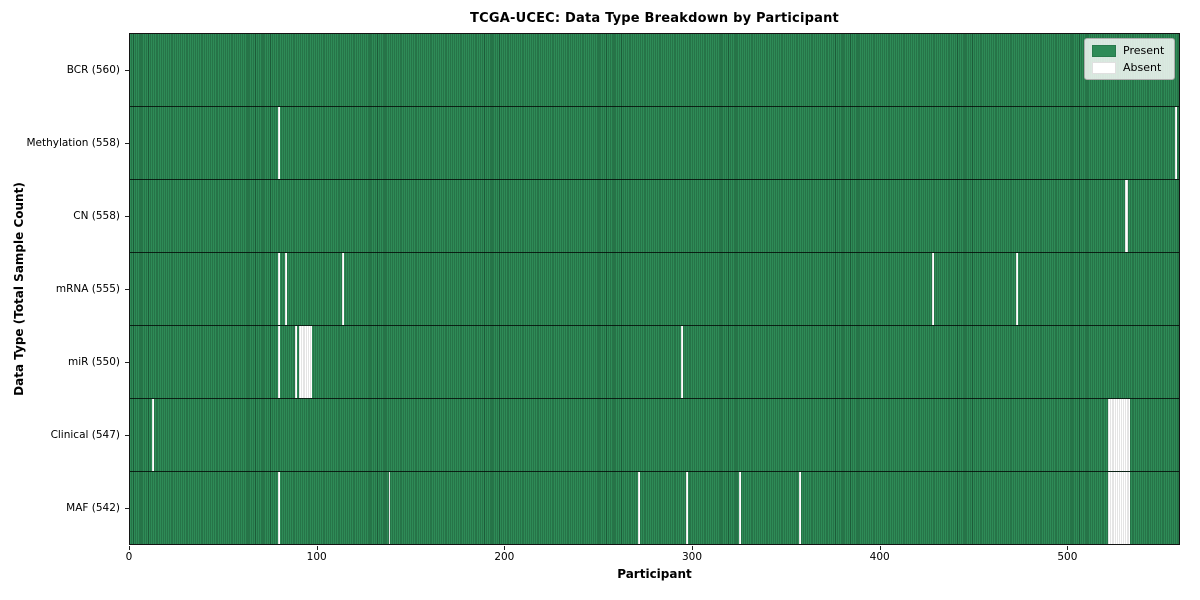 Image resolution: width=1200 pixels, height=600 pixels. Describe the element at coordinates (1129, 59) in the screenshot. I see `legend: Present Absent` at that location.